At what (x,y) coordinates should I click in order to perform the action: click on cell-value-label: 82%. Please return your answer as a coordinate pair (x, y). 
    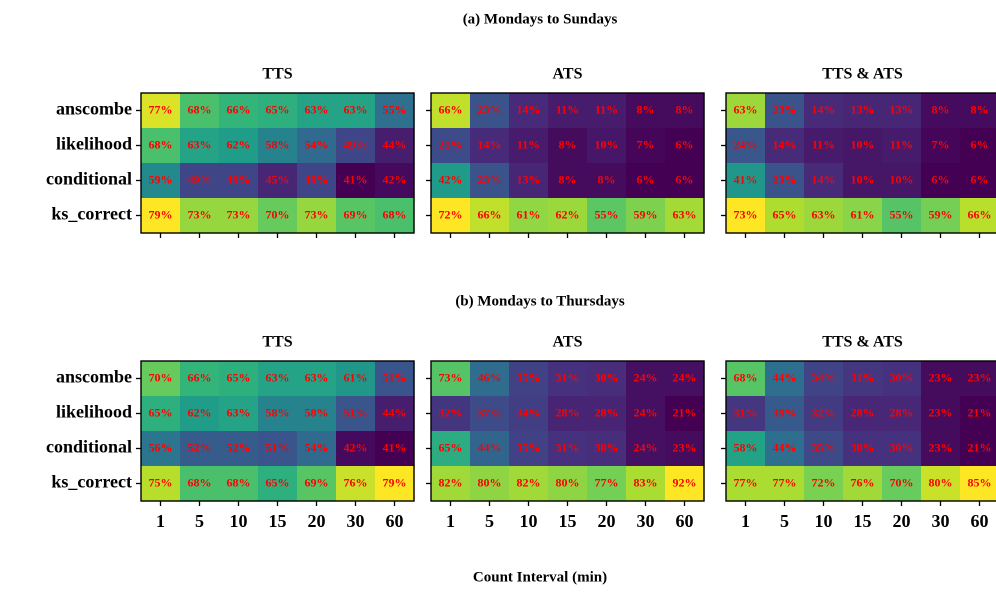
    Looking at the image, I should click on (451, 482).